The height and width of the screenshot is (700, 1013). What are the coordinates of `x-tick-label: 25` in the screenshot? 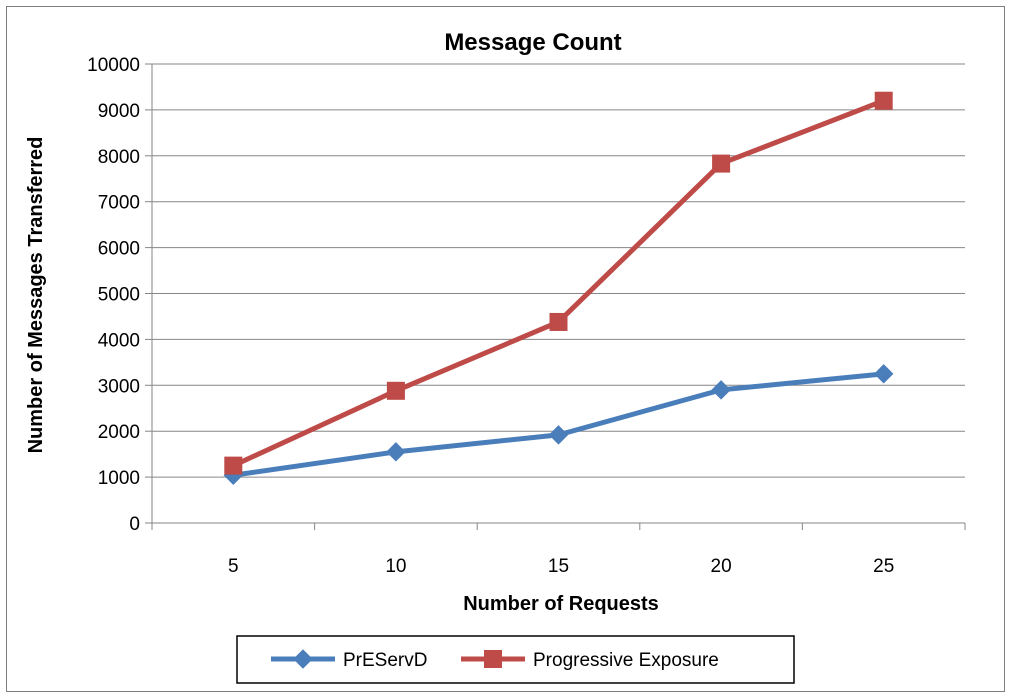 It's located at (883, 566).